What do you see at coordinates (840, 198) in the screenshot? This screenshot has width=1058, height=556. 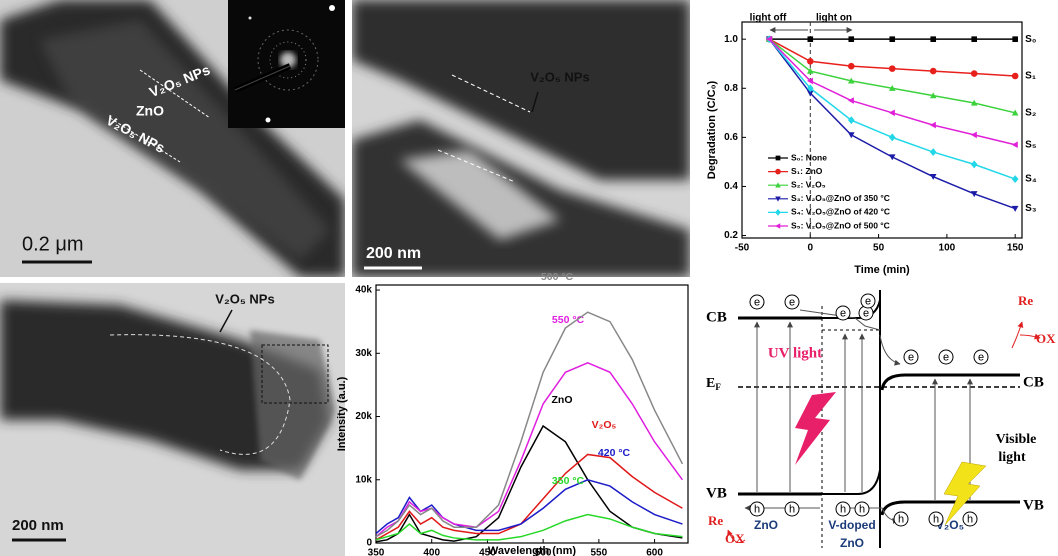 I see `legend-label: S₃: V₂O₅@ZnO of 350 °C` at bounding box center [840, 198].